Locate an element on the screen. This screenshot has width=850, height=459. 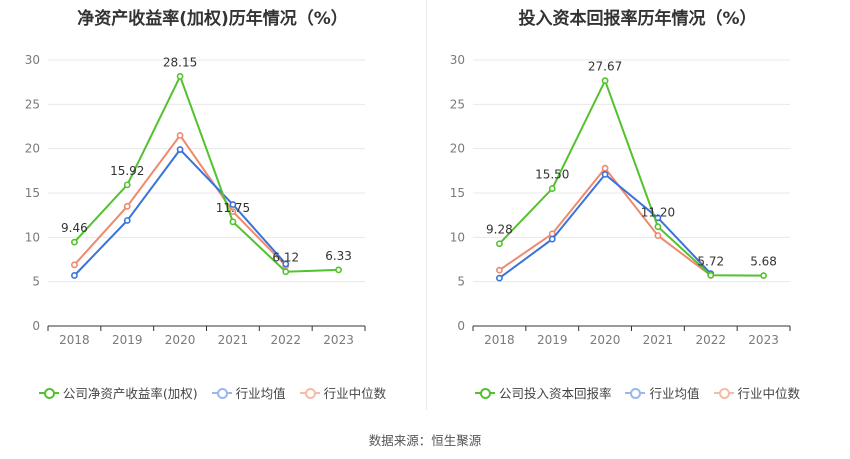
data-label: 5.68 is located at coordinates (763, 262).